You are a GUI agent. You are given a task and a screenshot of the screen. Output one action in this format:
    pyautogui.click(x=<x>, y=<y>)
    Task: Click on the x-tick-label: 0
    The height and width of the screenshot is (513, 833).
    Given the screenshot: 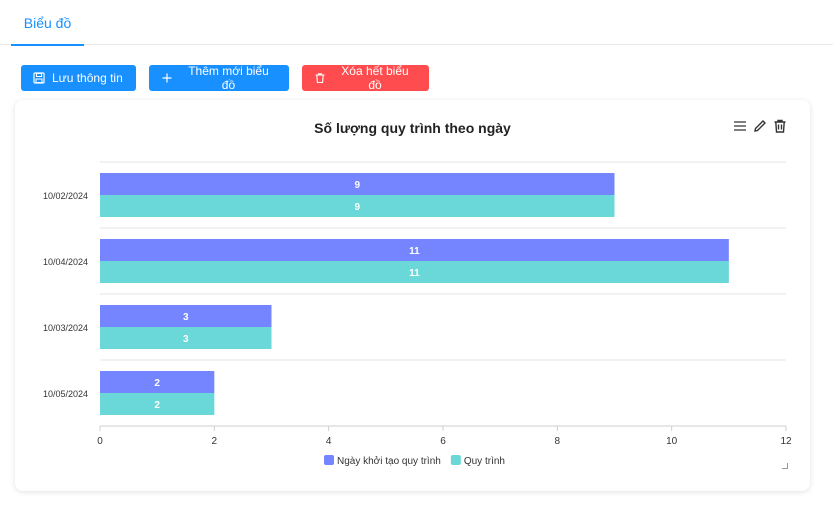 What is the action you would take?
    pyautogui.click(x=100, y=441)
    